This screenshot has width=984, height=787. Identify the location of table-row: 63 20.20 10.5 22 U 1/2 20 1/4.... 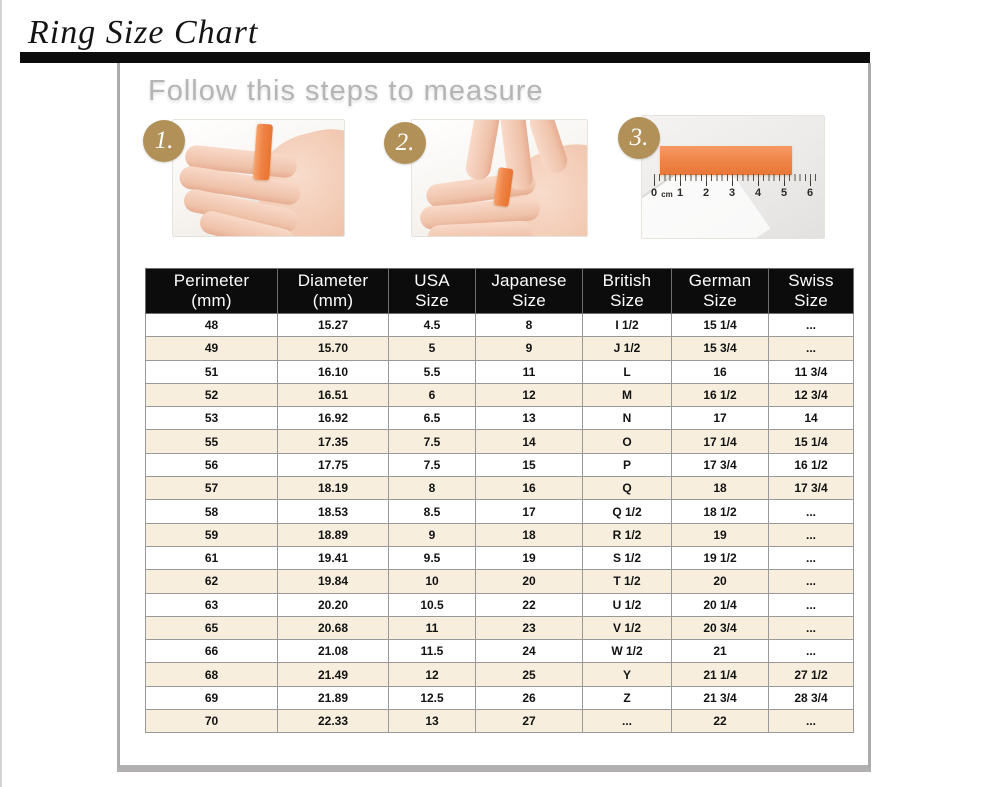
(499, 604).